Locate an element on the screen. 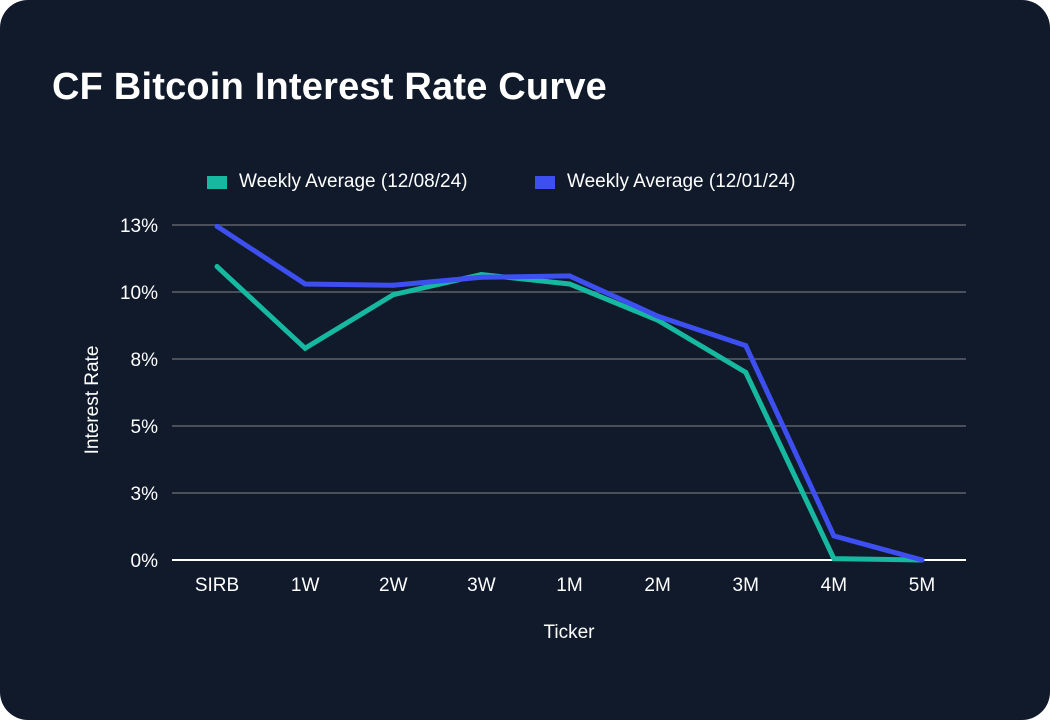  x-tick-label: 1W is located at coordinates (305, 585).